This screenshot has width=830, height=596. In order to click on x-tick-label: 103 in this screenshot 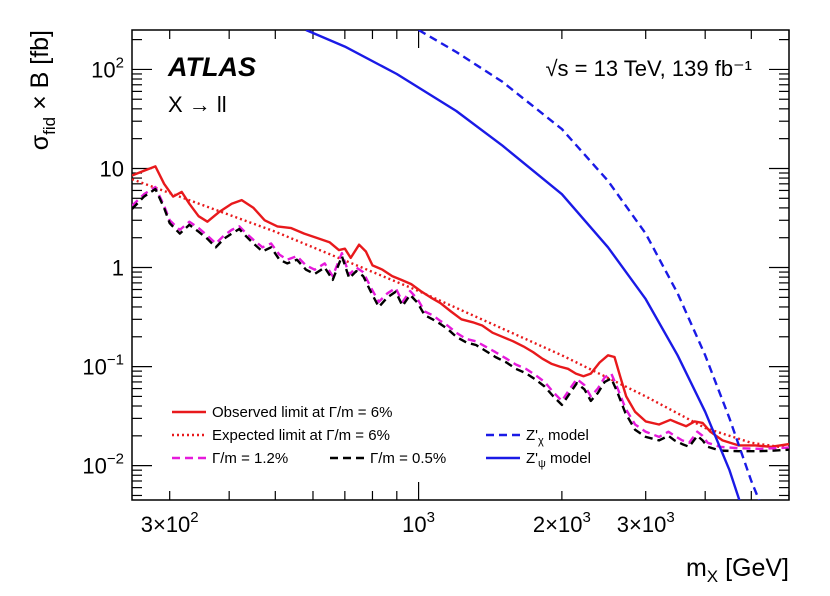, I will do `click(418, 523)`.